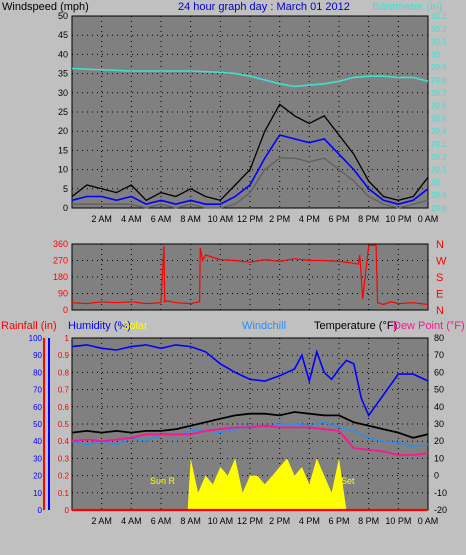 This screenshot has width=466, height=555. Describe the element at coordinates (250, 381) in the screenshot. I see `humidity-line` at that location.